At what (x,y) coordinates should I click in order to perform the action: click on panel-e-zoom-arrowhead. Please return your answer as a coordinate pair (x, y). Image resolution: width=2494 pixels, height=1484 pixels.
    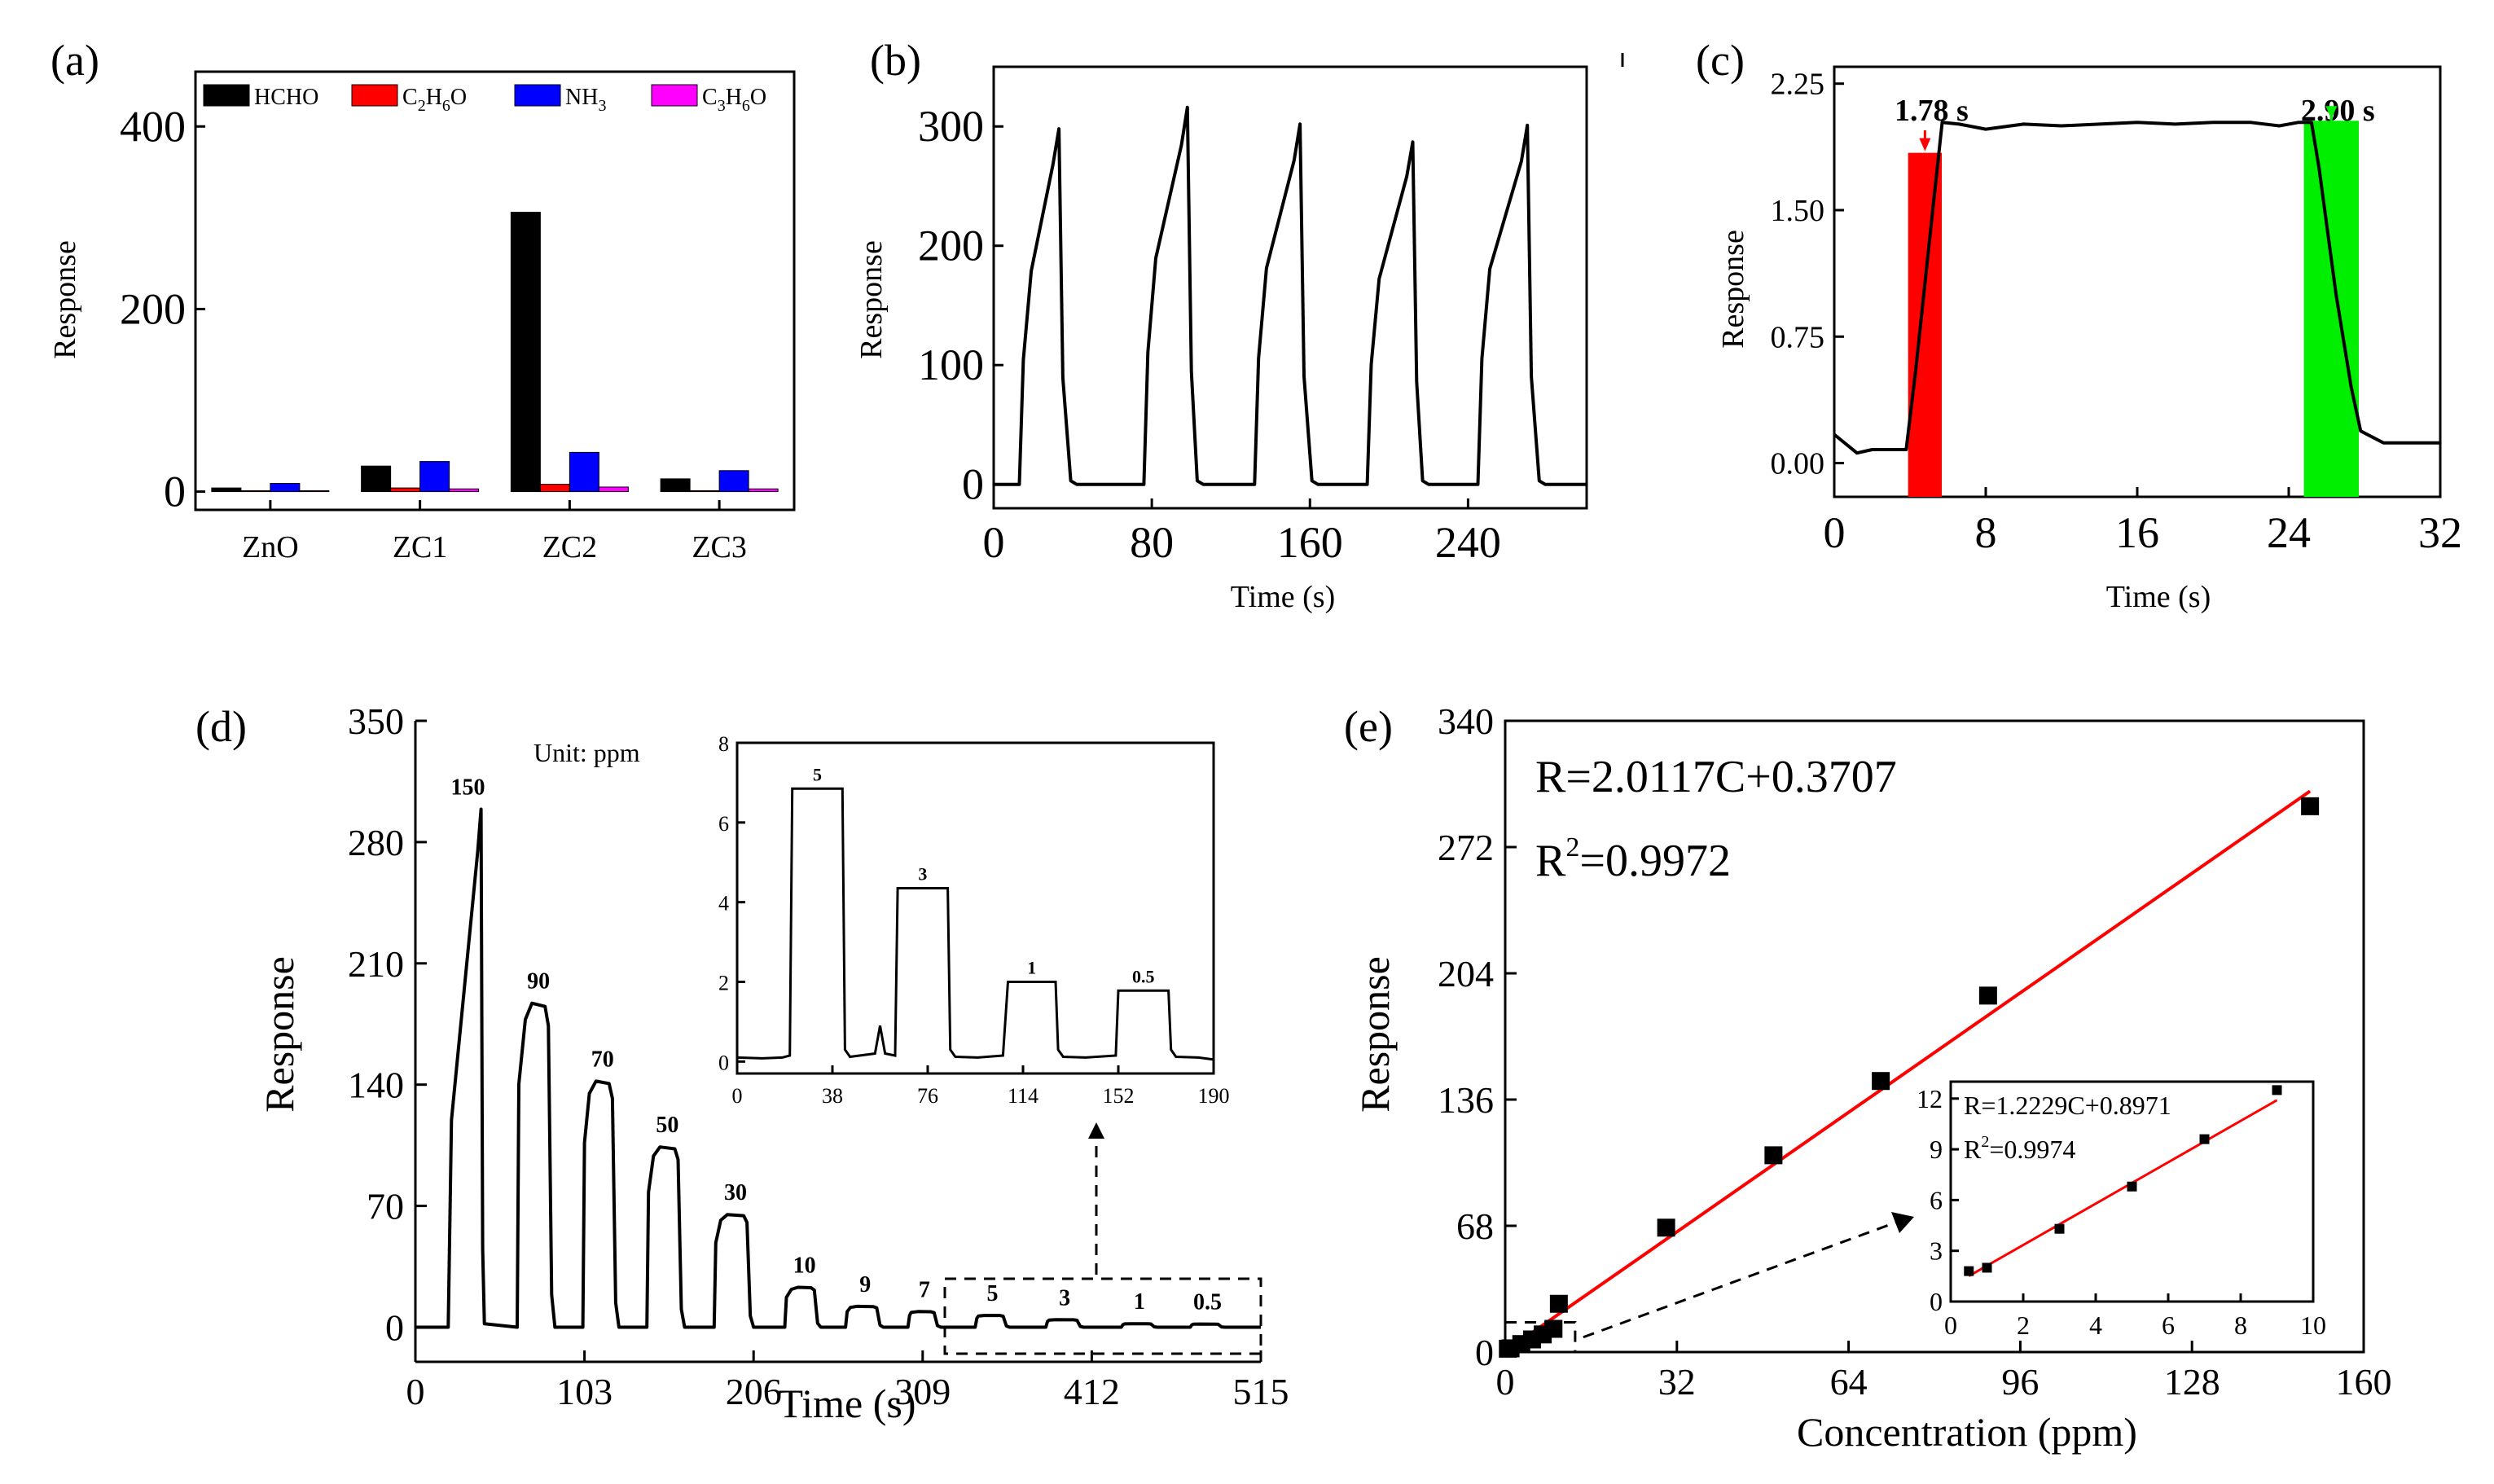
    Looking at the image, I should click on (1903, 1222).